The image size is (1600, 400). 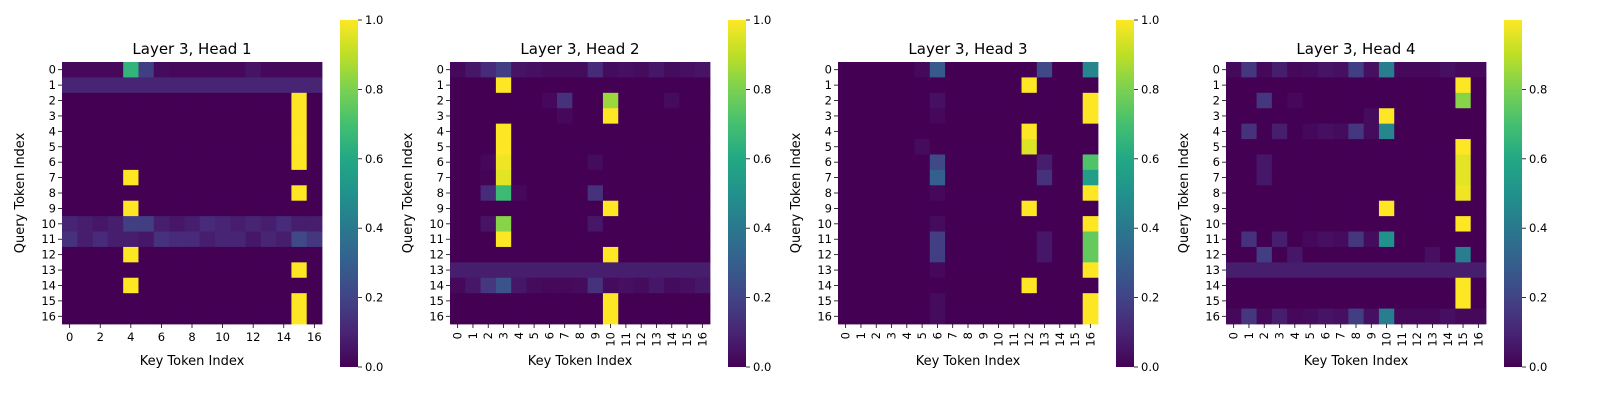 I want to click on x-tick-label: 15, so click(x=1463, y=339).